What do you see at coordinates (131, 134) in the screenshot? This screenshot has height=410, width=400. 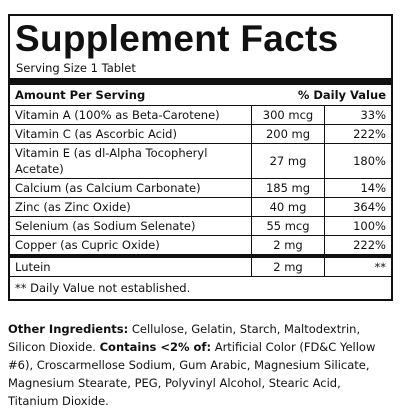 I see `nutrient-name: Vitamin C (as Ascorbic Acid)` at bounding box center [131, 134].